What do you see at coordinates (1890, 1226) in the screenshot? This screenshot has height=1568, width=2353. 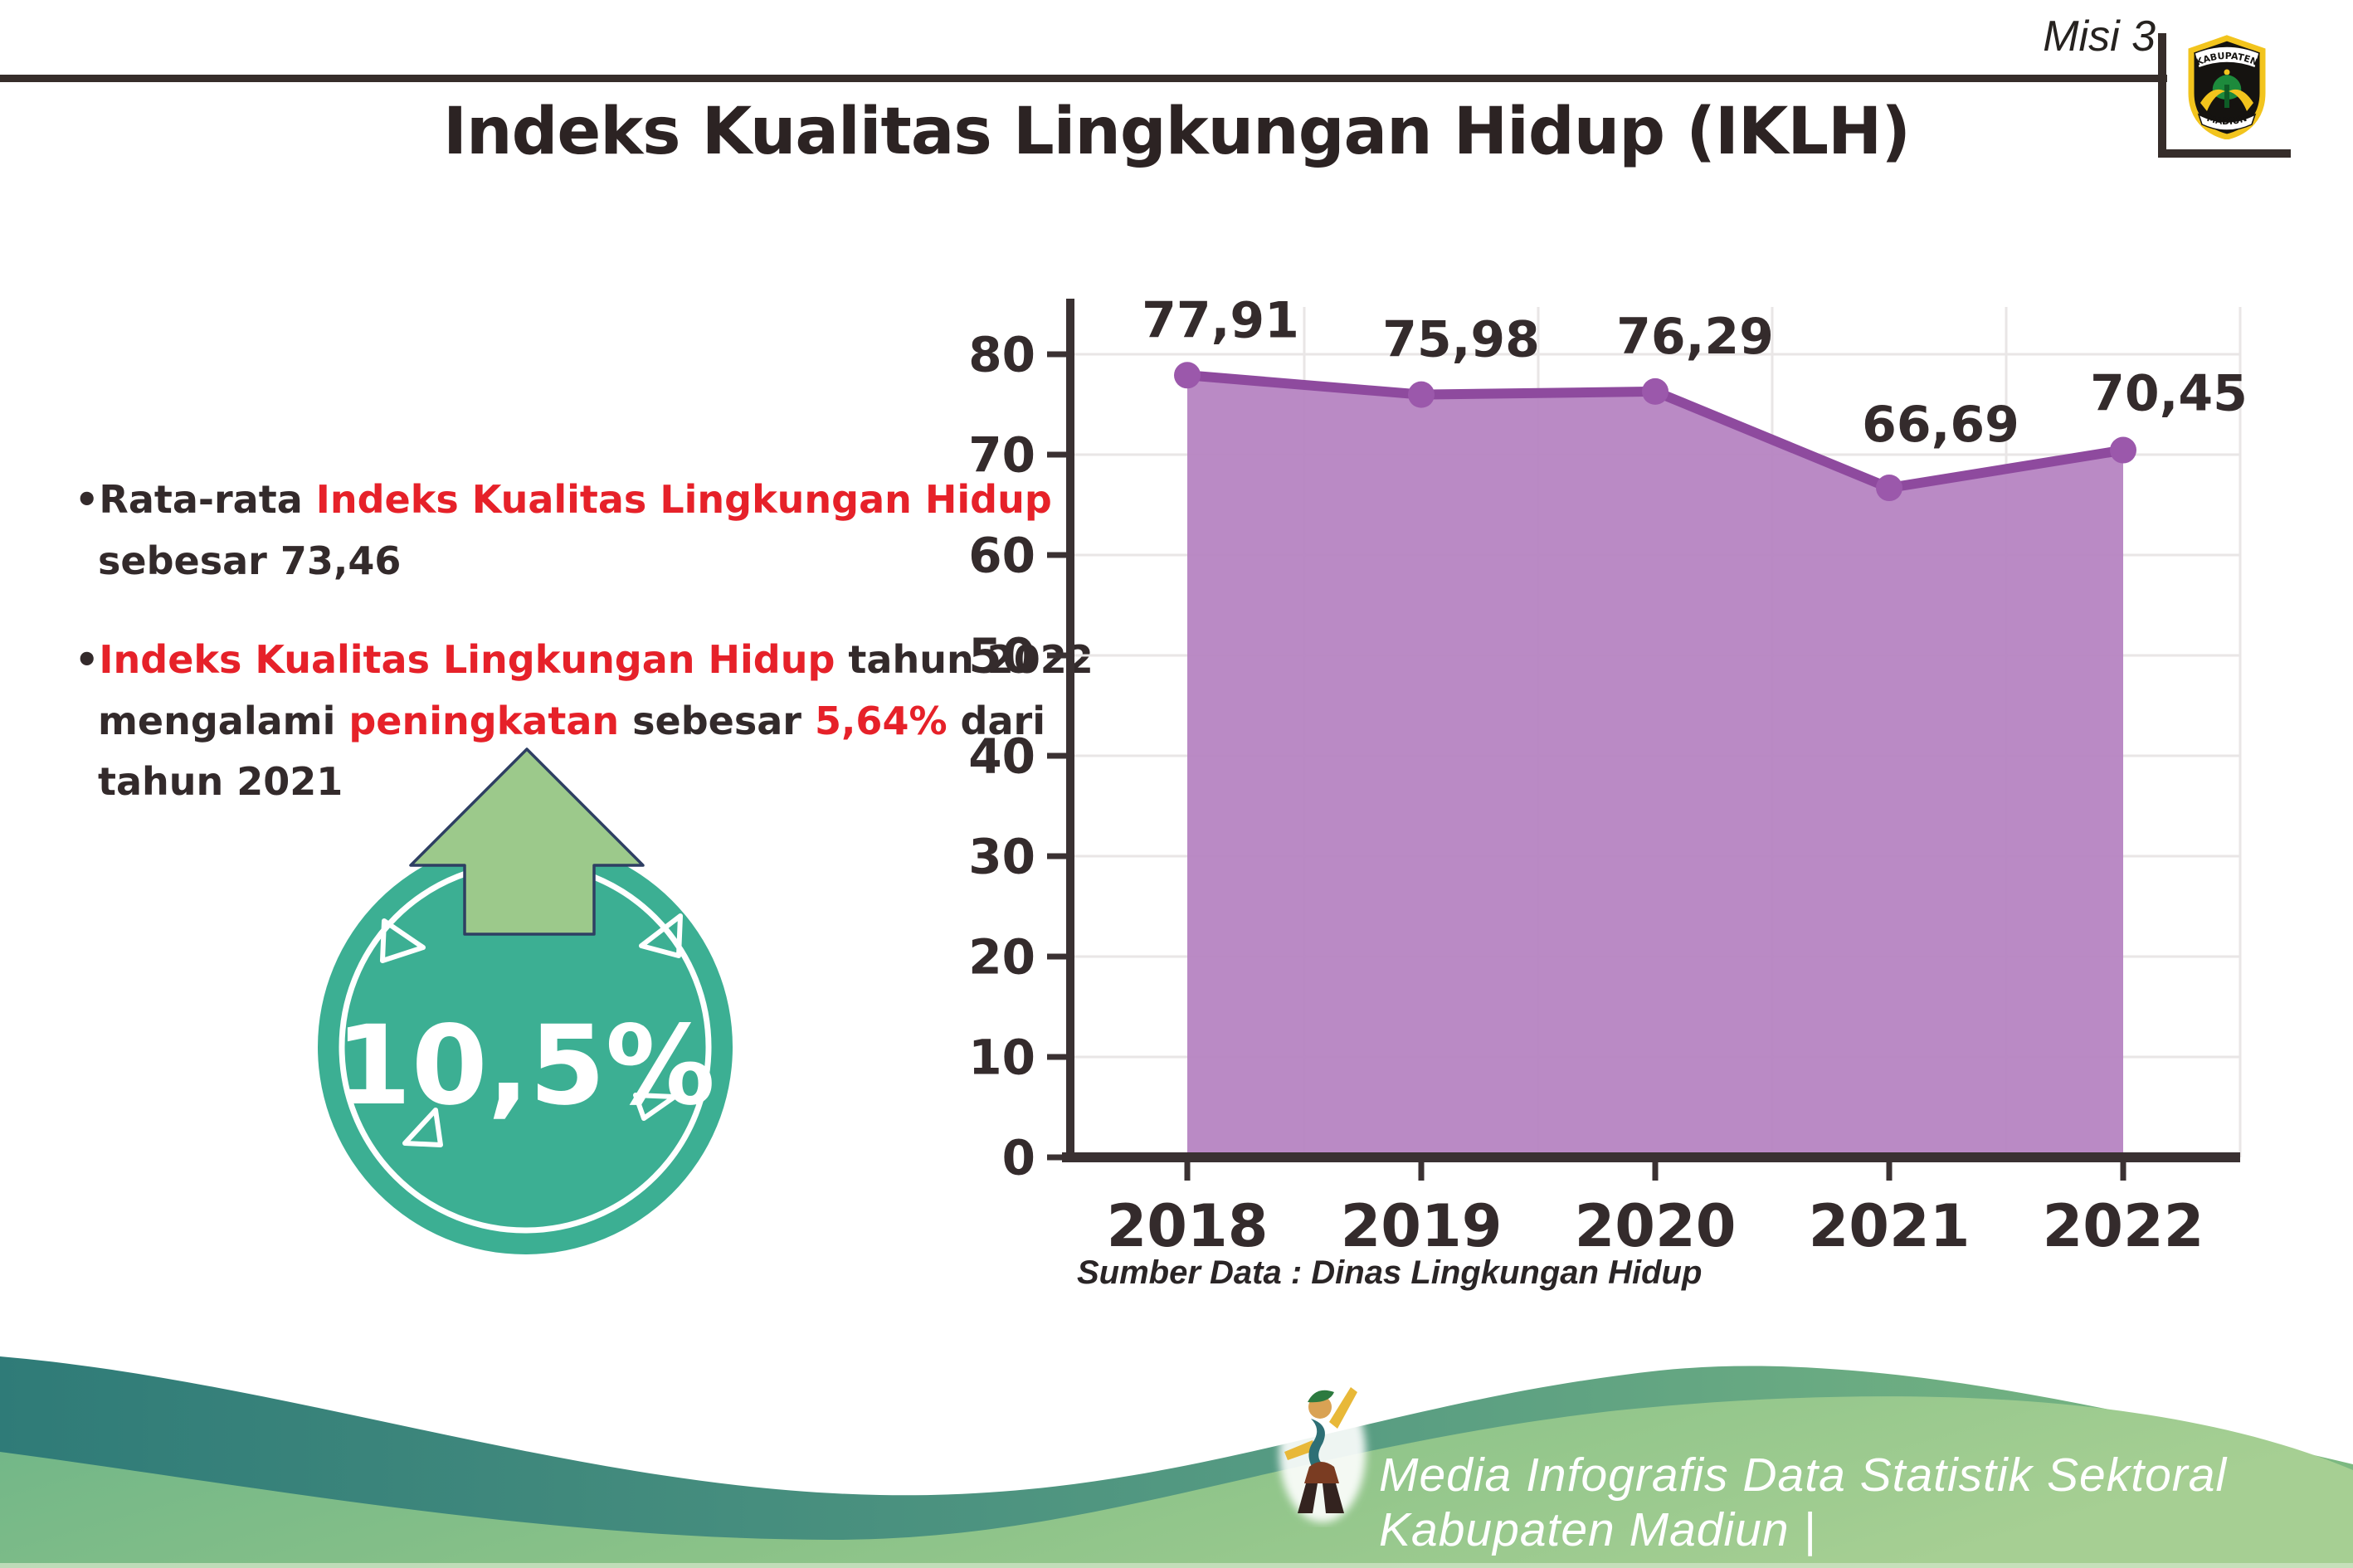 I see `x-tick-label: 2021` at bounding box center [1890, 1226].